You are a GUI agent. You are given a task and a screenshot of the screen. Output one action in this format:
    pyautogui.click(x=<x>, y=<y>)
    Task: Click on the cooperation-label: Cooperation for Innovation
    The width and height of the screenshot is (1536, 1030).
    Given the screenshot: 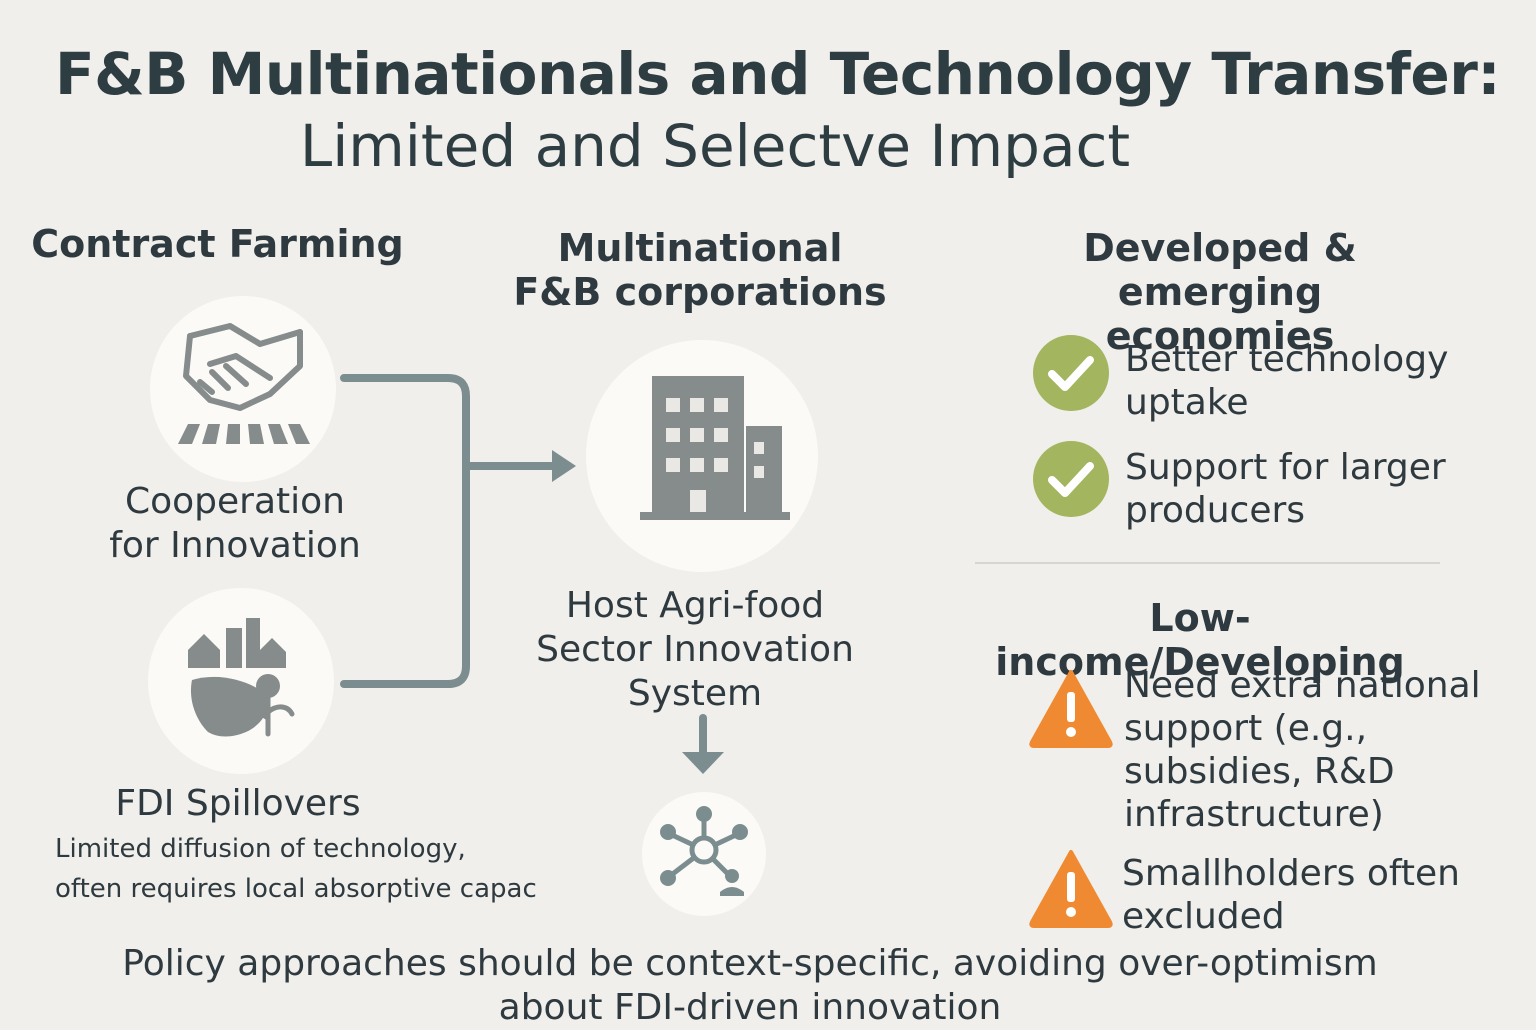 What is the action you would take?
    pyautogui.click(x=235, y=524)
    